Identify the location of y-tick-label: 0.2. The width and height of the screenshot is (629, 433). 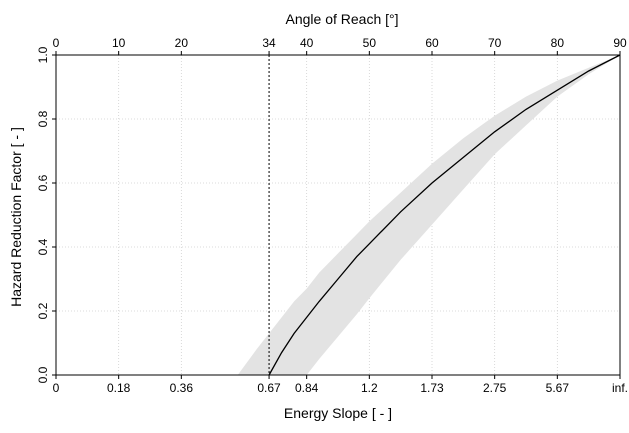
(43, 310).